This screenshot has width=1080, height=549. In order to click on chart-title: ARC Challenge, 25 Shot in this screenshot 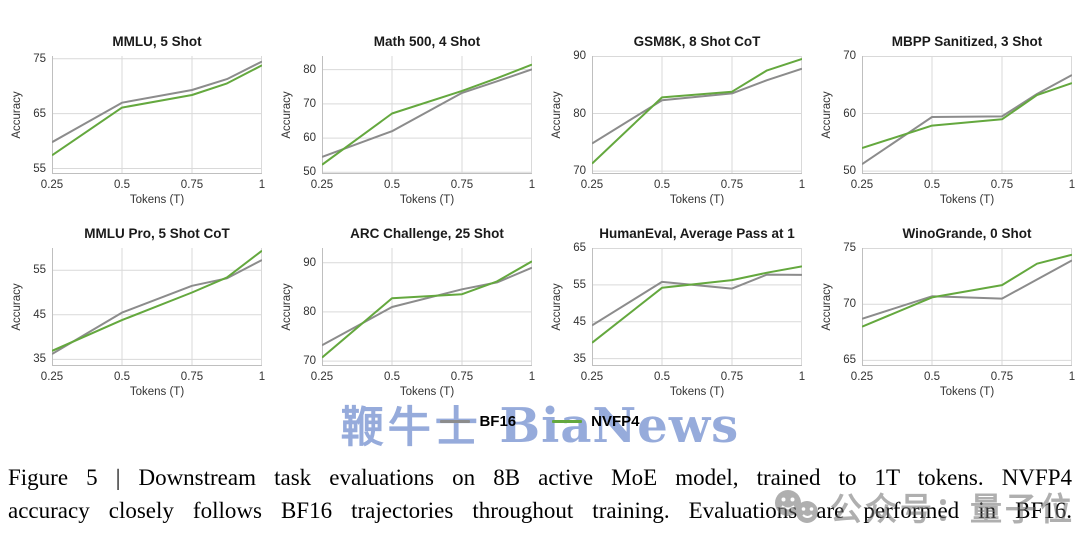, I will do `click(427, 233)`.